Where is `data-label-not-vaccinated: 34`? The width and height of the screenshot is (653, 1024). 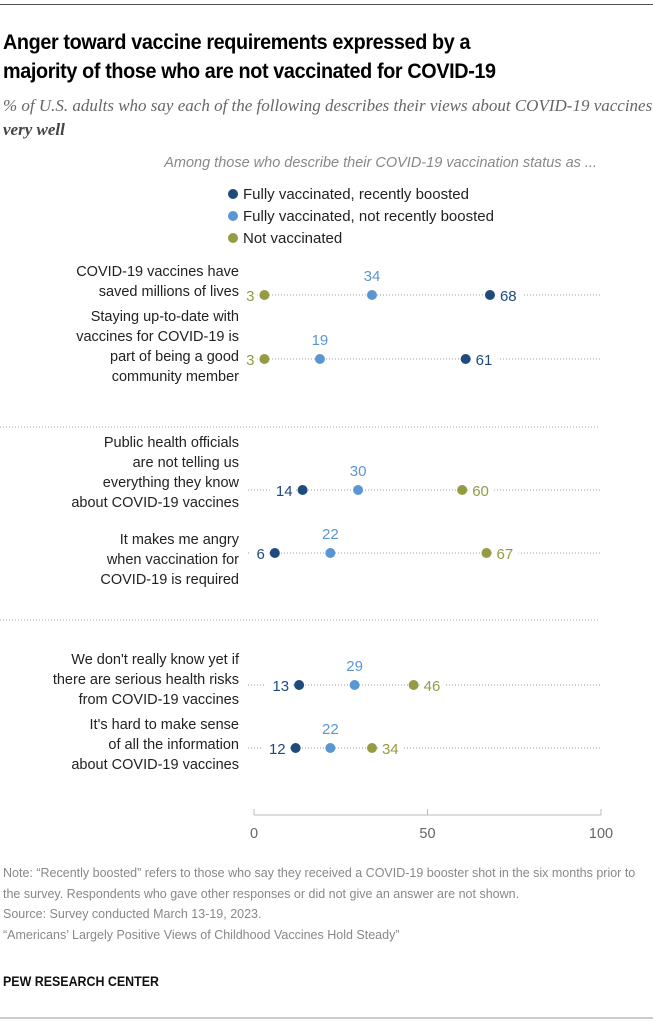
data-label-not-vaccinated: 34 is located at coordinates (390, 749).